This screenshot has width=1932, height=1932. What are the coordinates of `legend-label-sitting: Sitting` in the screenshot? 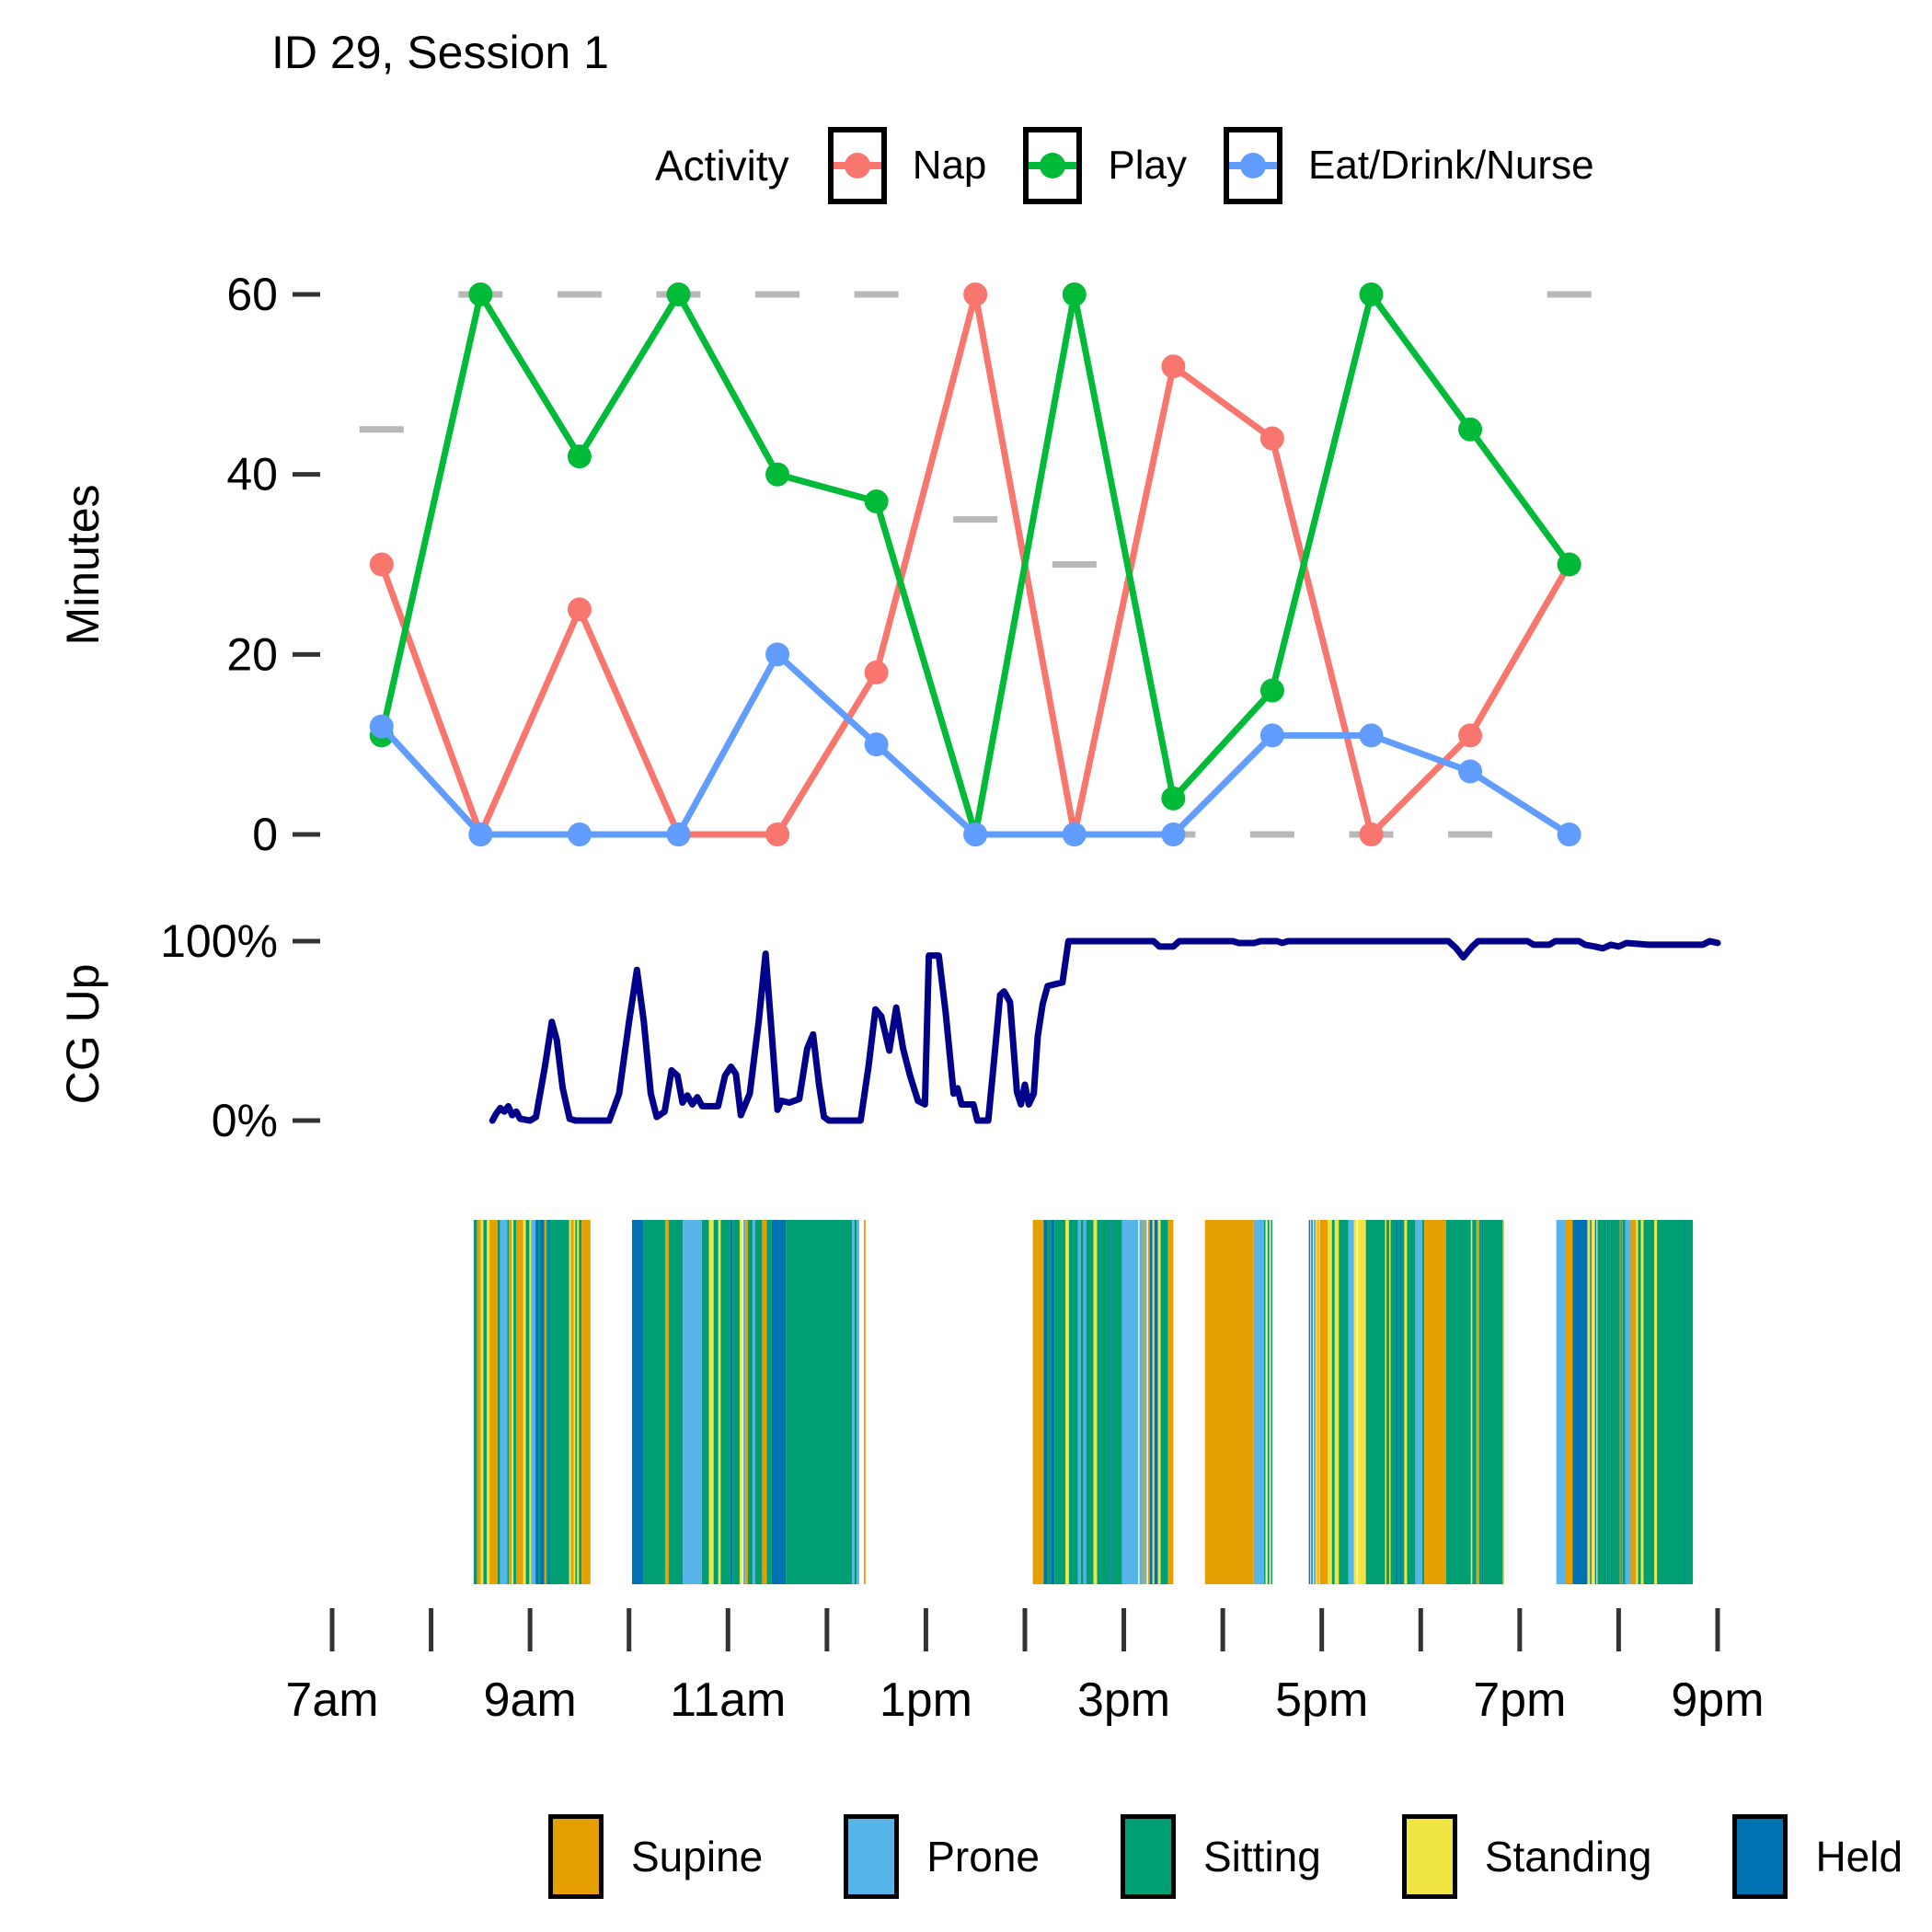 It's located at (1261, 1856).